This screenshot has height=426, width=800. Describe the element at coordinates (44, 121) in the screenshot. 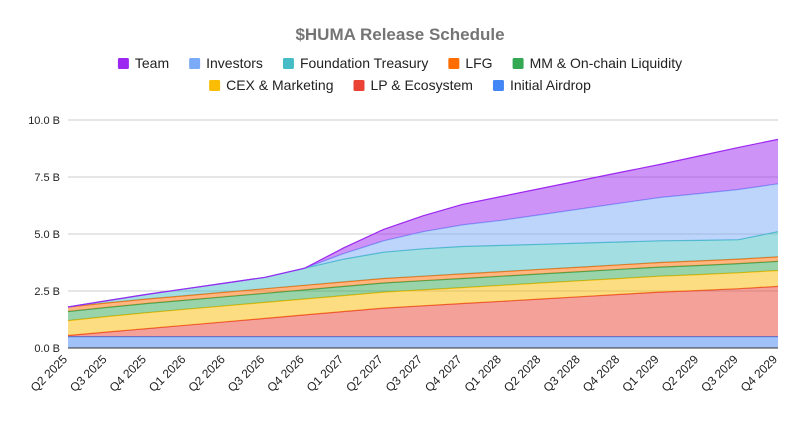

I see `y-tick-label: 10.0 B` at that location.